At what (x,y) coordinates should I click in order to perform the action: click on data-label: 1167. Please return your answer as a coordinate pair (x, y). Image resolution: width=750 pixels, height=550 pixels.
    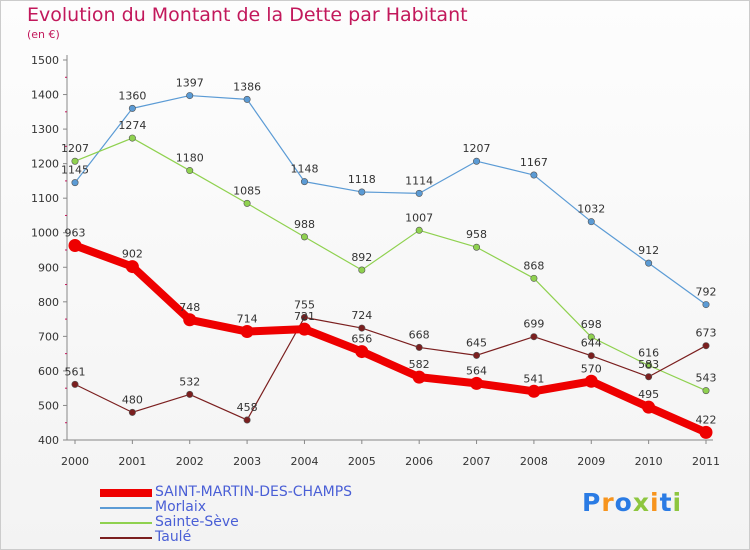
    Looking at the image, I should click on (534, 162).